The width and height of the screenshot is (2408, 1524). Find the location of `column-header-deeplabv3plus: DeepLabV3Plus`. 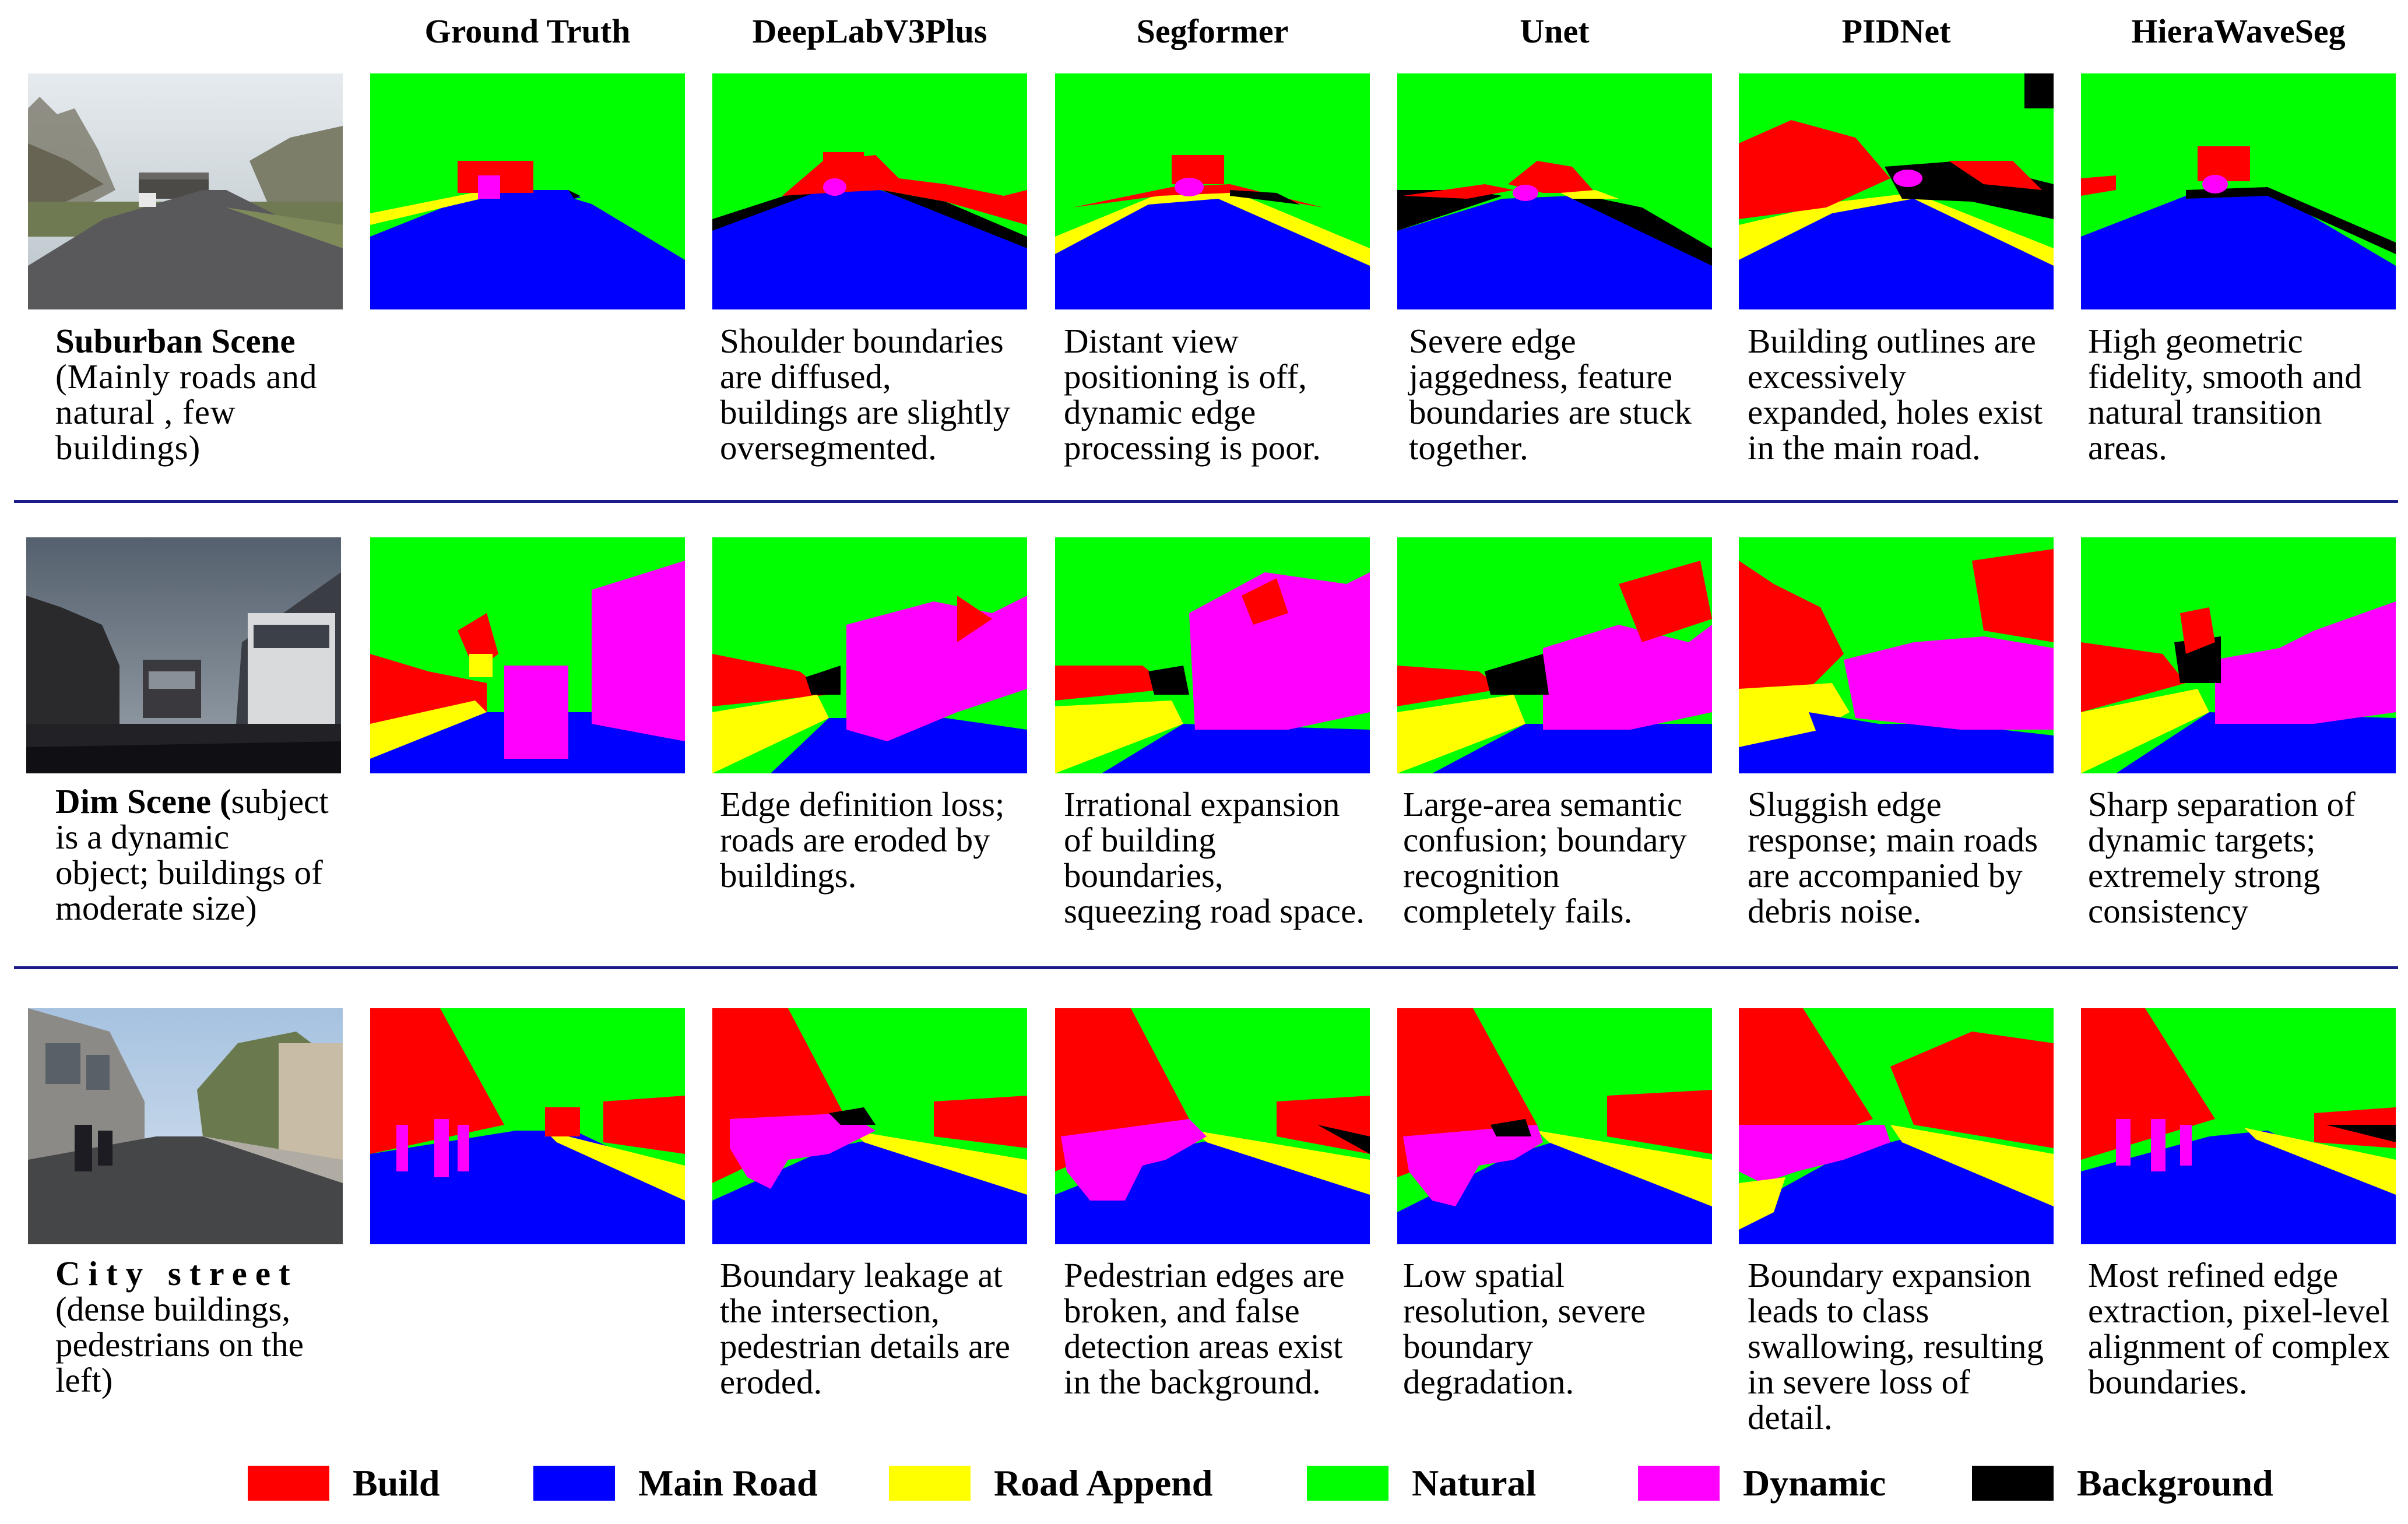

column-header-deeplabv3plus: DeepLabV3Plus is located at coordinates (870, 31).